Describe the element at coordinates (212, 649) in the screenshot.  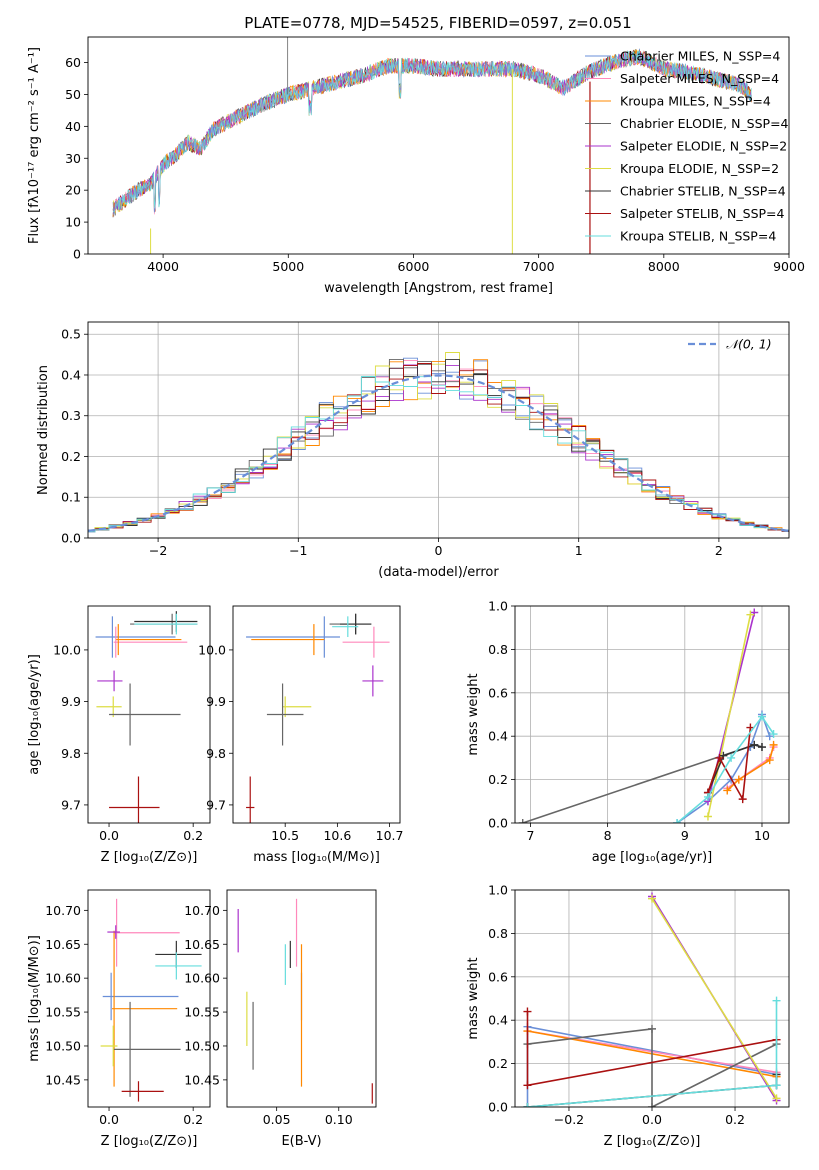
I see `y-tick-label: 10.0` at that location.